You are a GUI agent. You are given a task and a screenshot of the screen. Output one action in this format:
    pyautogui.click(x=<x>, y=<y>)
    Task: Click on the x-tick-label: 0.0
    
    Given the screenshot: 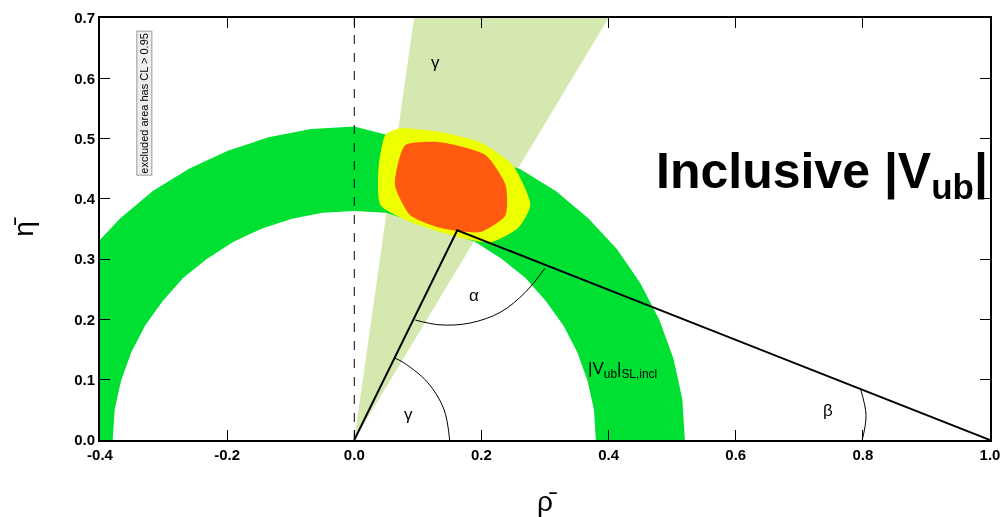 What is the action you would take?
    pyautogui.click(x=354, y=454)
    